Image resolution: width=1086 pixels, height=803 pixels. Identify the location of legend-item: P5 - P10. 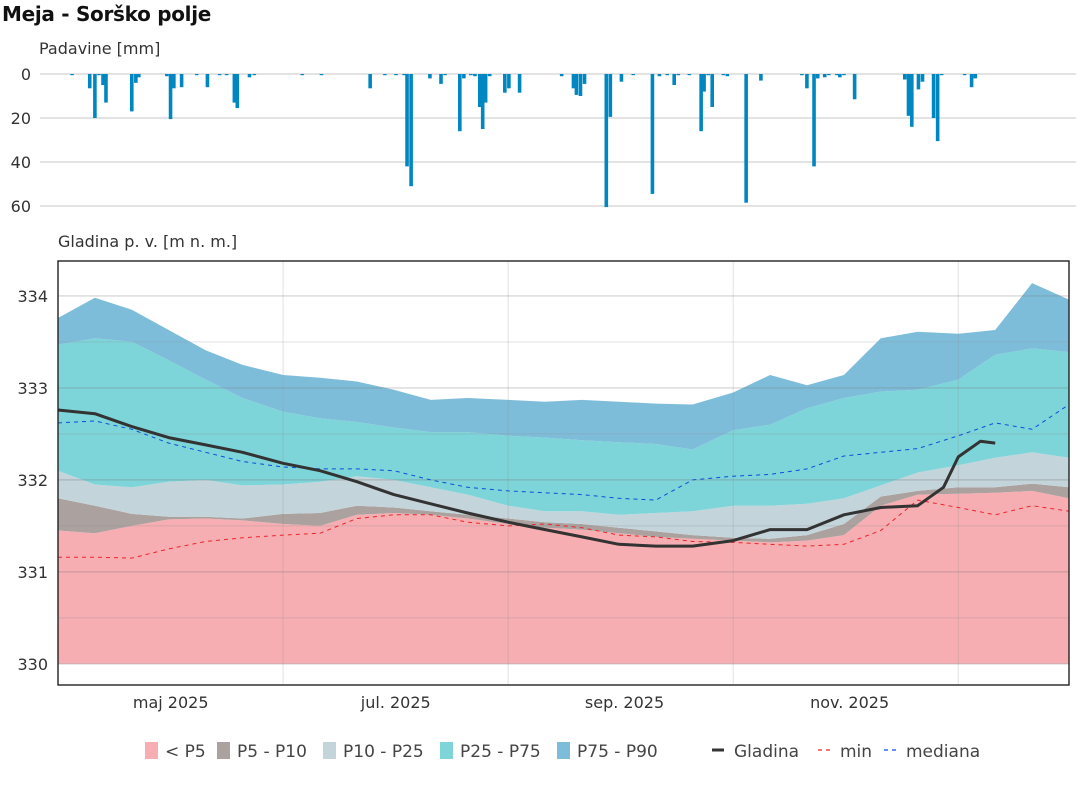
(262, 752).